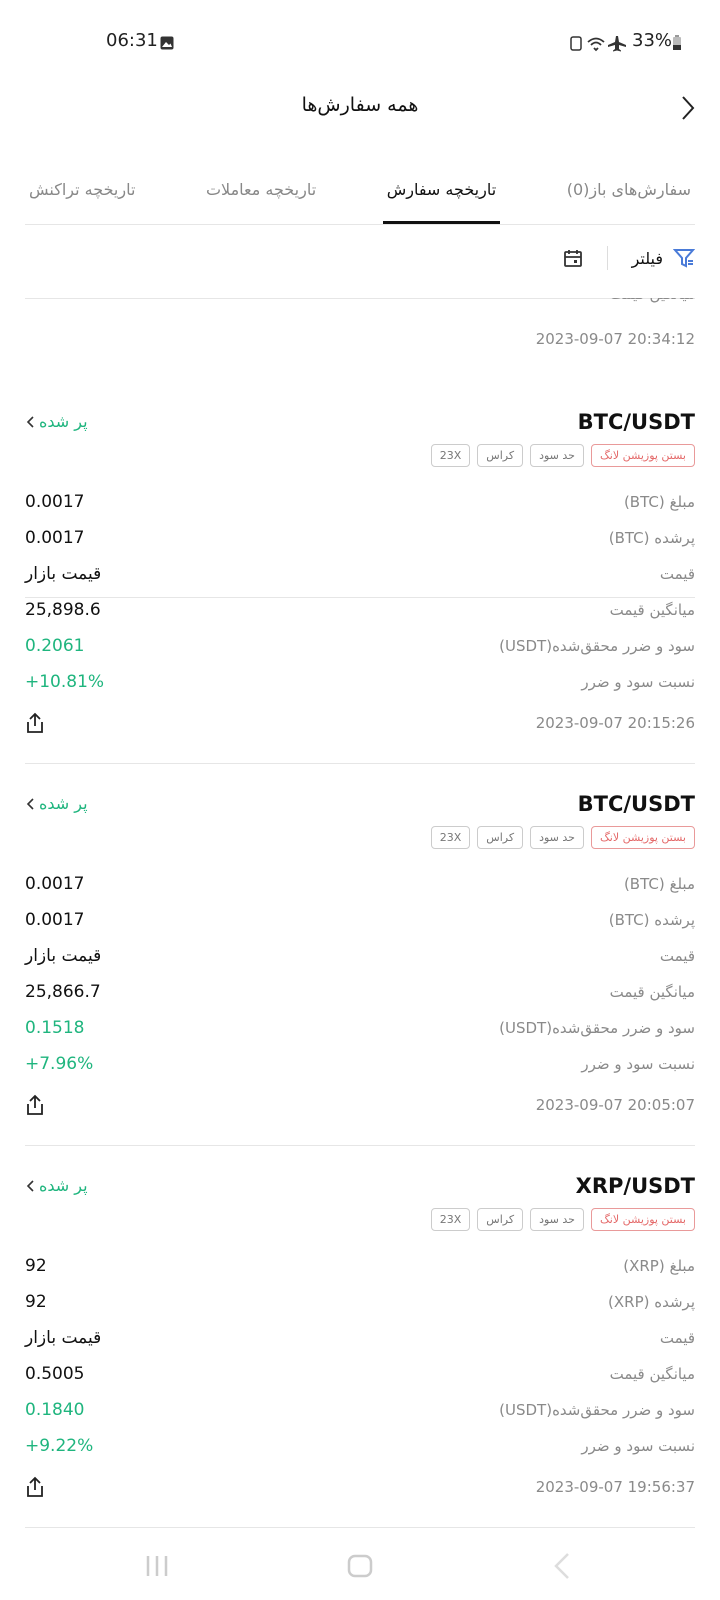  Describe the element at coordinates (82, 189) in the screenshot. I see `tab: تاریخچه تراکنش` at that location.